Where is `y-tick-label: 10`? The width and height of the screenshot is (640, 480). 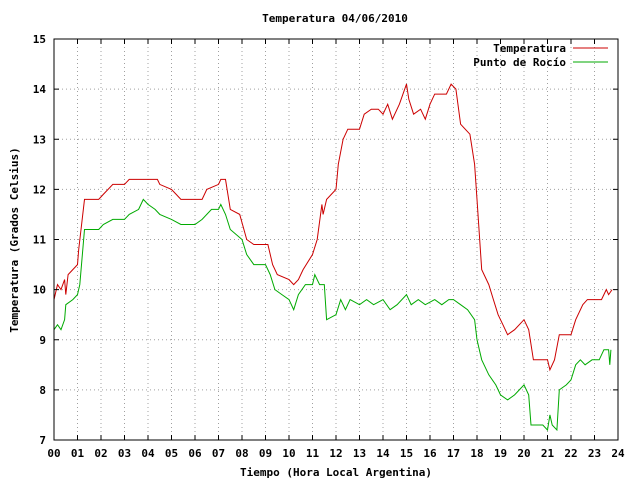 y-tick-label: 10 is located at coordinates (39, 290).